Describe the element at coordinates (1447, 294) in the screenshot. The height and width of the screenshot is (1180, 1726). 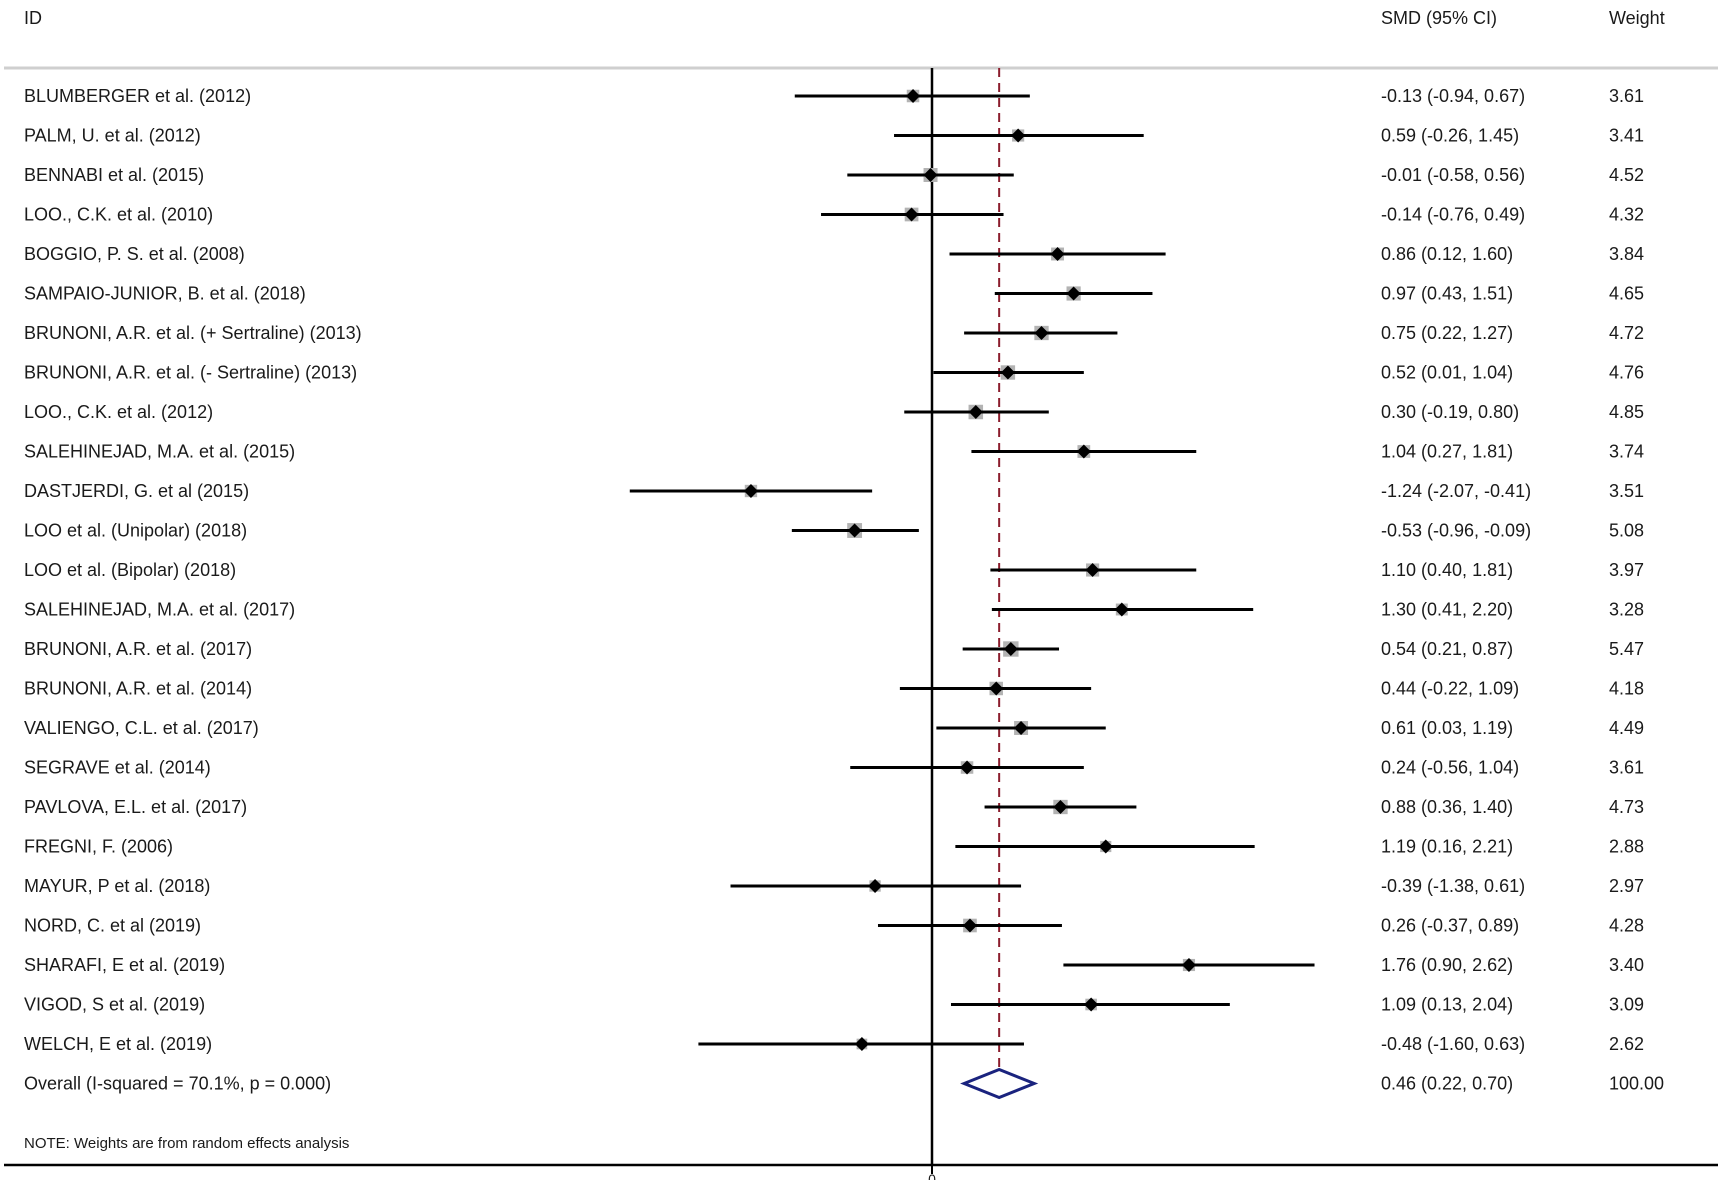
I see `study-ci-text: 0.97 (0.43, 1.51)` at that location.